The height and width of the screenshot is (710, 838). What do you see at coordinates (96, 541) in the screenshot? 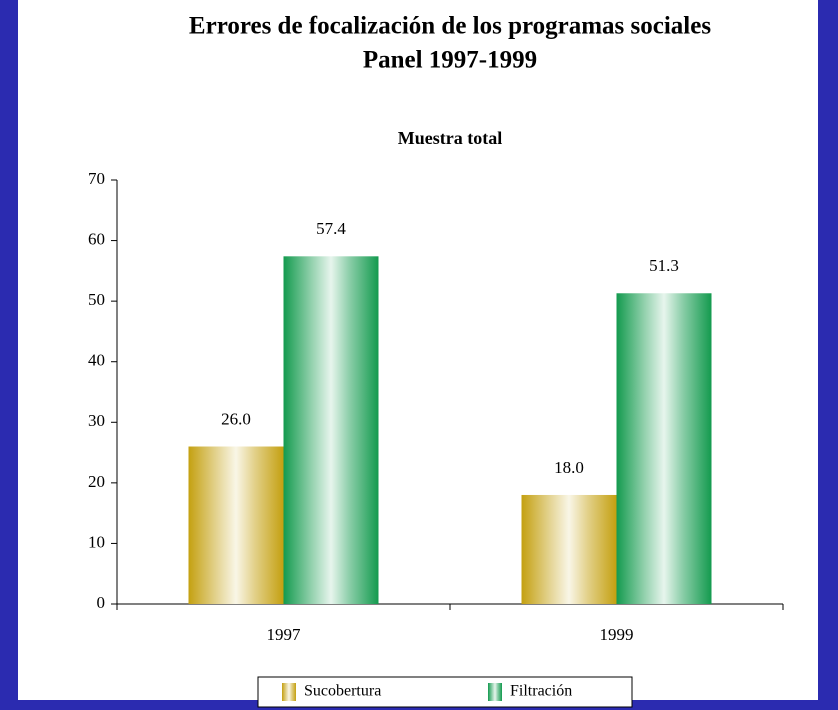
I see `y-tick-label: 10` at bounding box center [96, 541].